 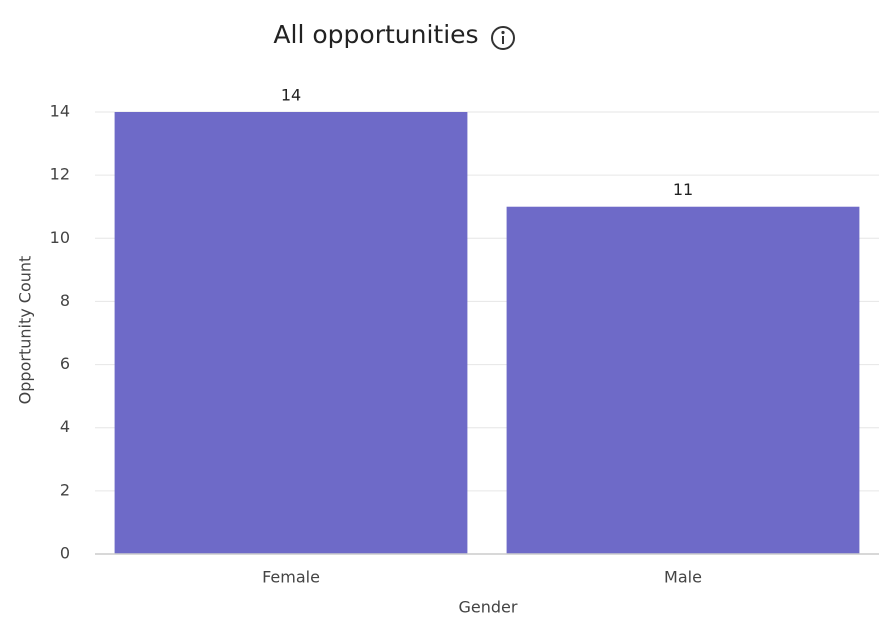 What do you see at coordinates (291, 577) in the screenshot?
I see `x-tick-label: Female` at bounding box center [291, 577].